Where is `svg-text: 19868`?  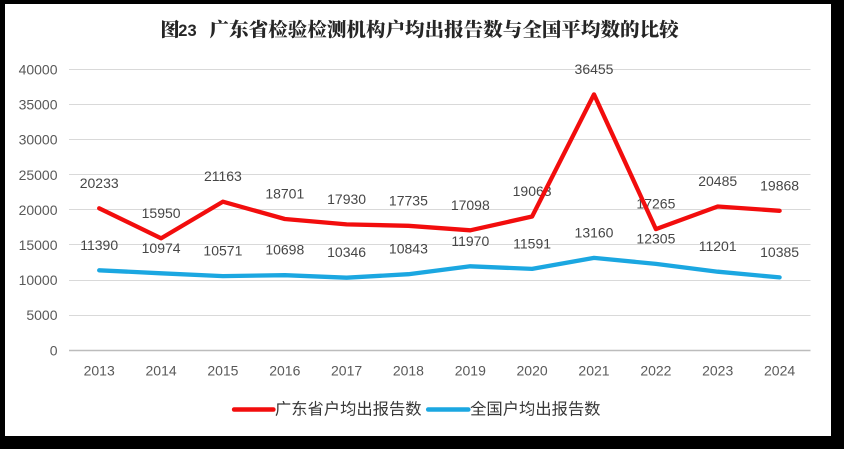 svg-text: 19868 is located at coordinates (779, 185).